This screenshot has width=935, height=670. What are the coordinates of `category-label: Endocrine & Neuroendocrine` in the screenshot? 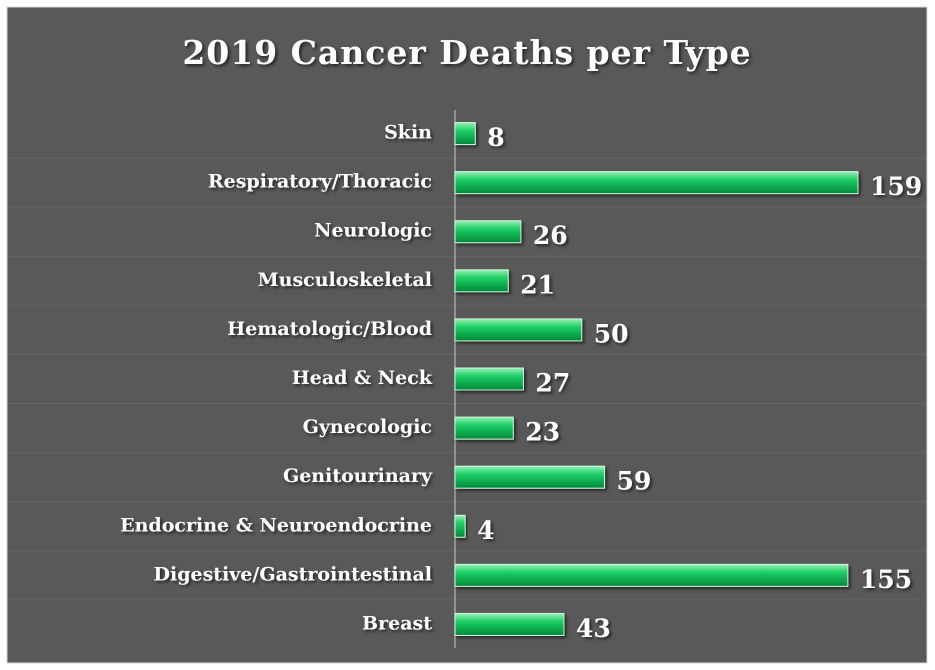 It's located at (276, 525).